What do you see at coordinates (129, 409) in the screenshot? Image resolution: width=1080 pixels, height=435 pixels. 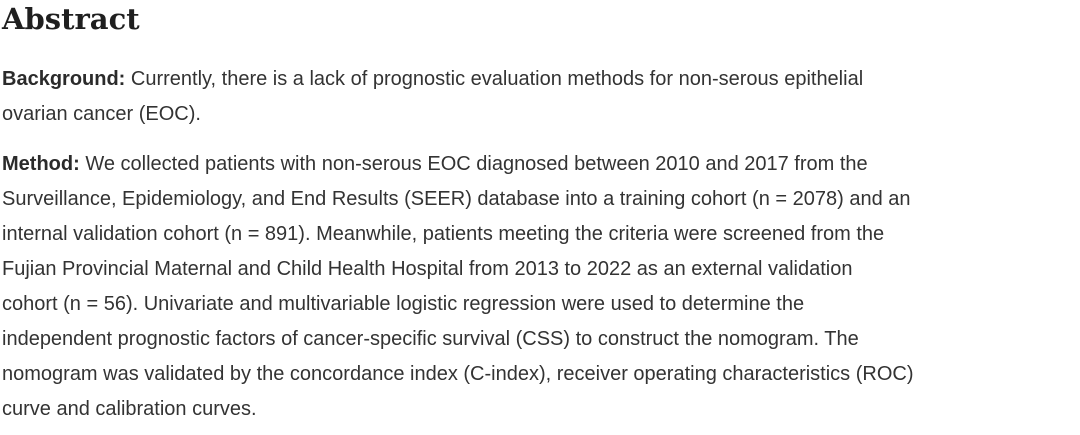 I see `text-line: curve and calibration curves.` at bounding box center [129, 409].